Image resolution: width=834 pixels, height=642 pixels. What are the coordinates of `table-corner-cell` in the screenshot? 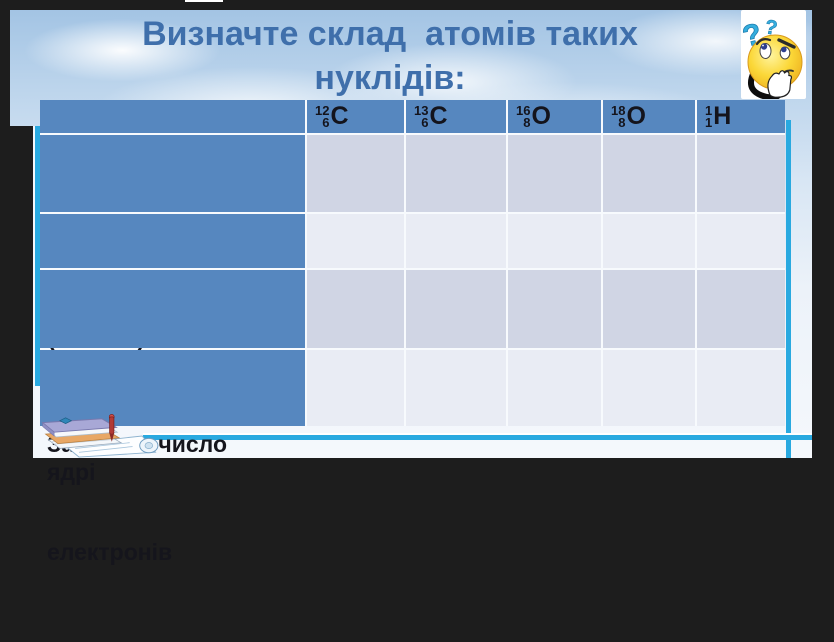 It's located at (172, 116).